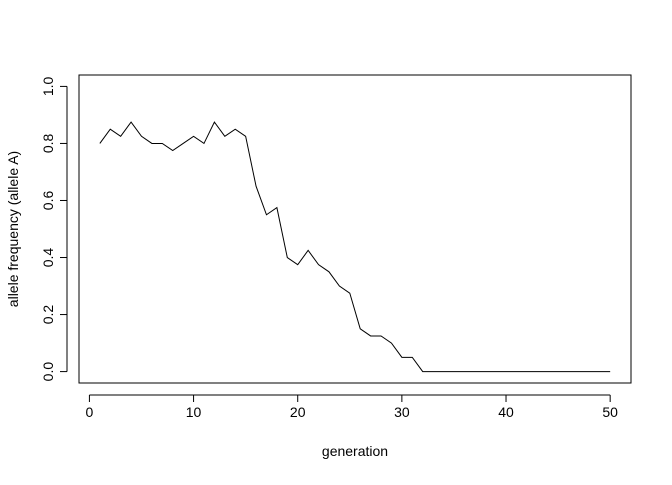  I want to click on y-tick-label: 0.4, so click(48, 258).